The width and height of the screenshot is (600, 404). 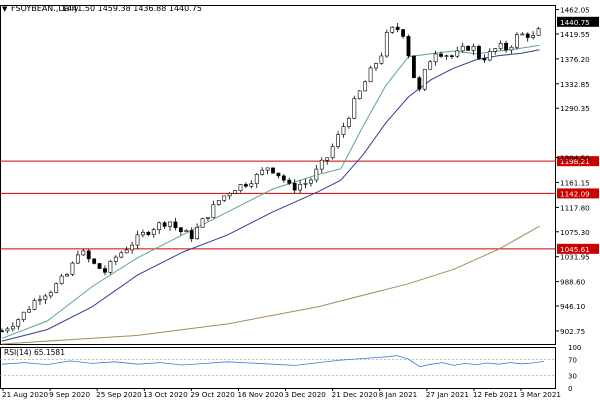 What do you see at coordinates (260, 394) in the screenshot?
I see `x-tick-label: 16 Nov 2020` at bounding box center [260, 394].